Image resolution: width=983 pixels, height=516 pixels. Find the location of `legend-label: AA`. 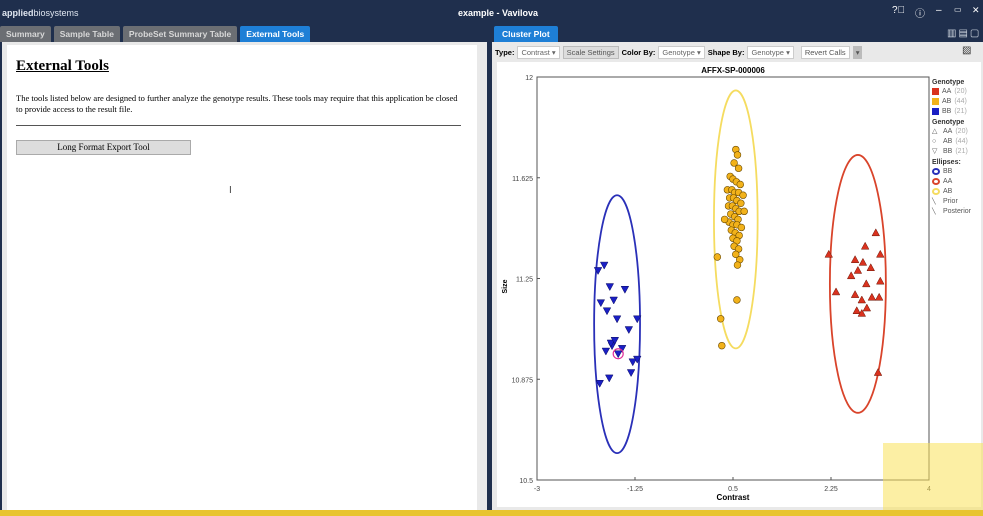

legend-label: AA is located at coordinates (948, 131).